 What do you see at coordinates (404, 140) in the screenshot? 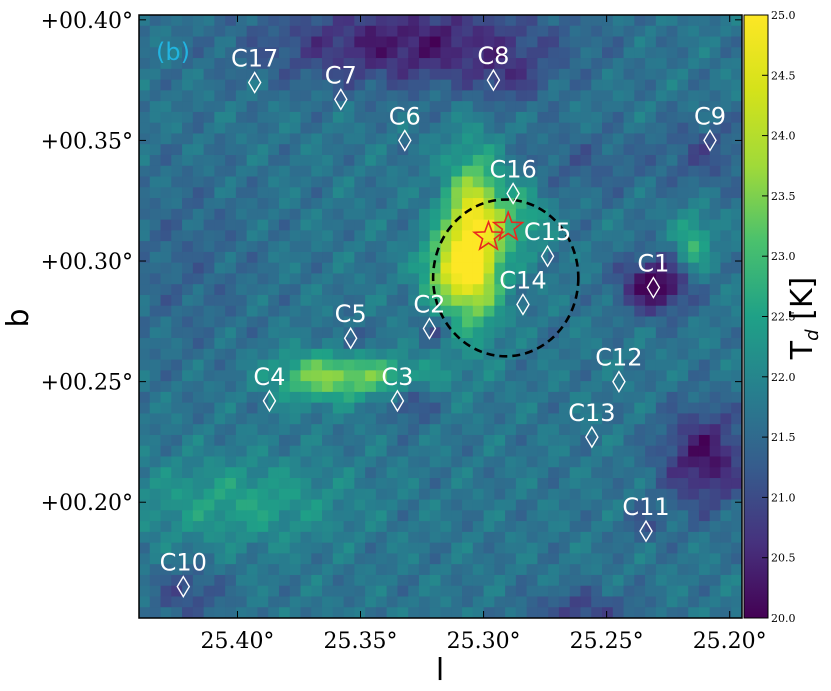
I see `clump-marker` at bounding box center [404, 140].